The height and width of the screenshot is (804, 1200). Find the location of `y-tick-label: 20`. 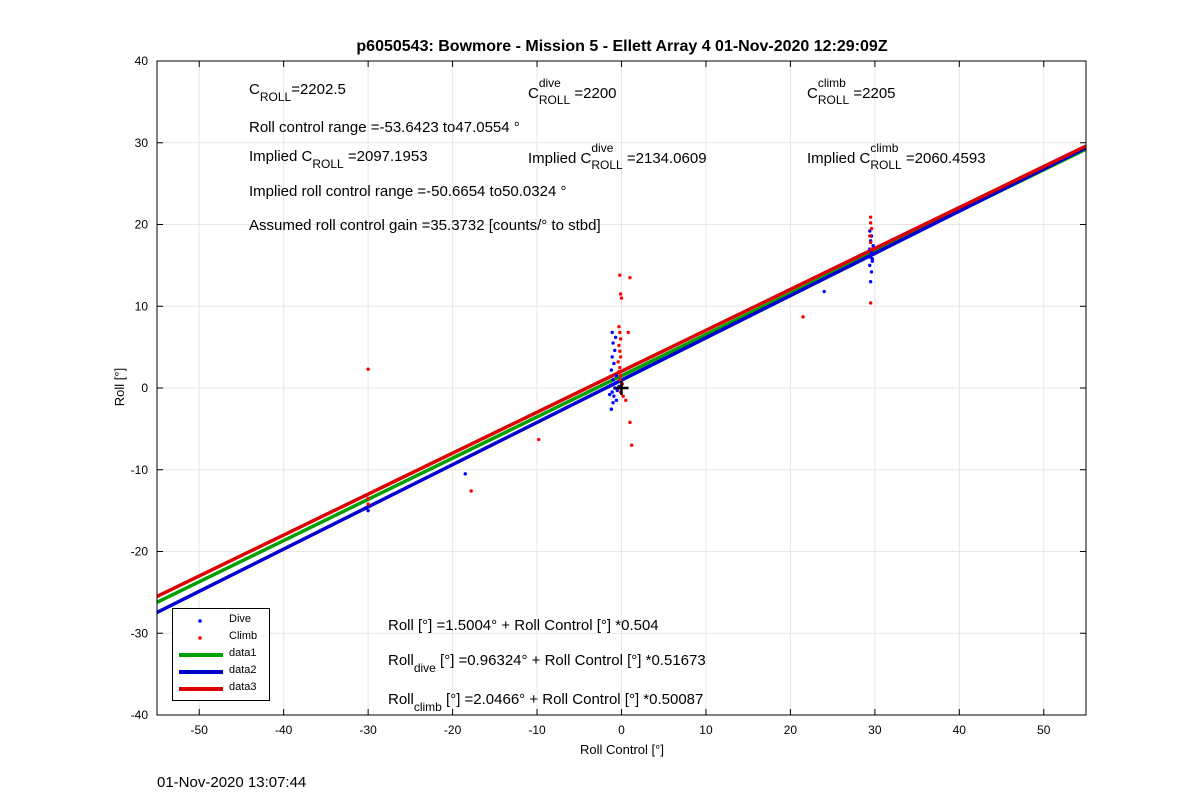

y-tick-label: 20 is located at coordinates (142, 225).